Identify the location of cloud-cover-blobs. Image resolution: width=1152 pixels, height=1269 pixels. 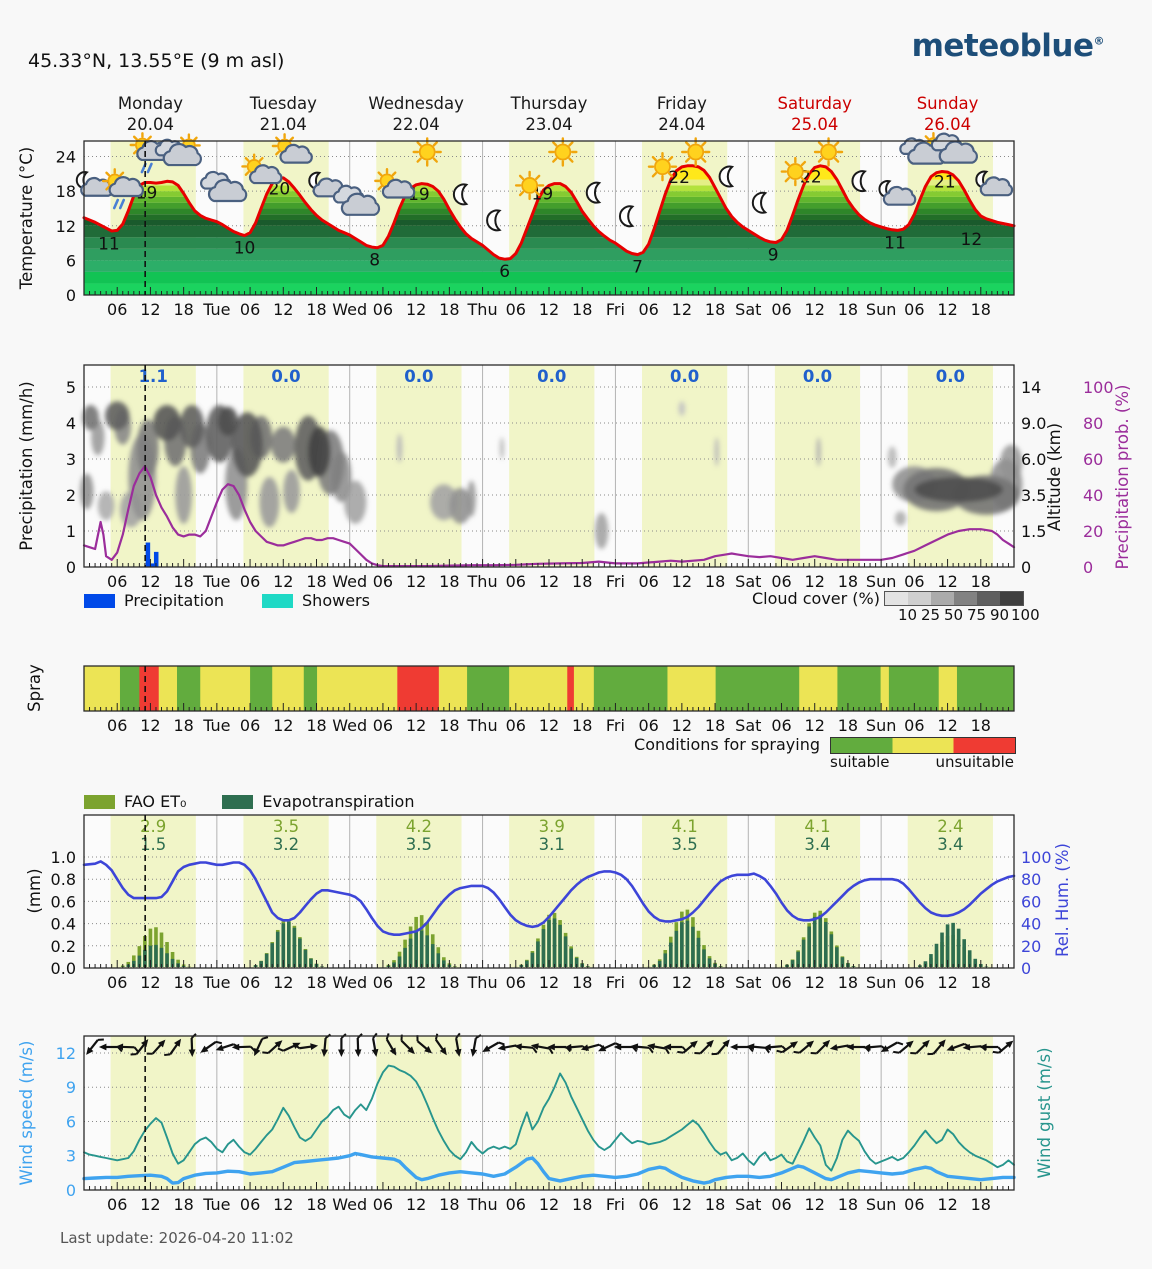
(551, 475).